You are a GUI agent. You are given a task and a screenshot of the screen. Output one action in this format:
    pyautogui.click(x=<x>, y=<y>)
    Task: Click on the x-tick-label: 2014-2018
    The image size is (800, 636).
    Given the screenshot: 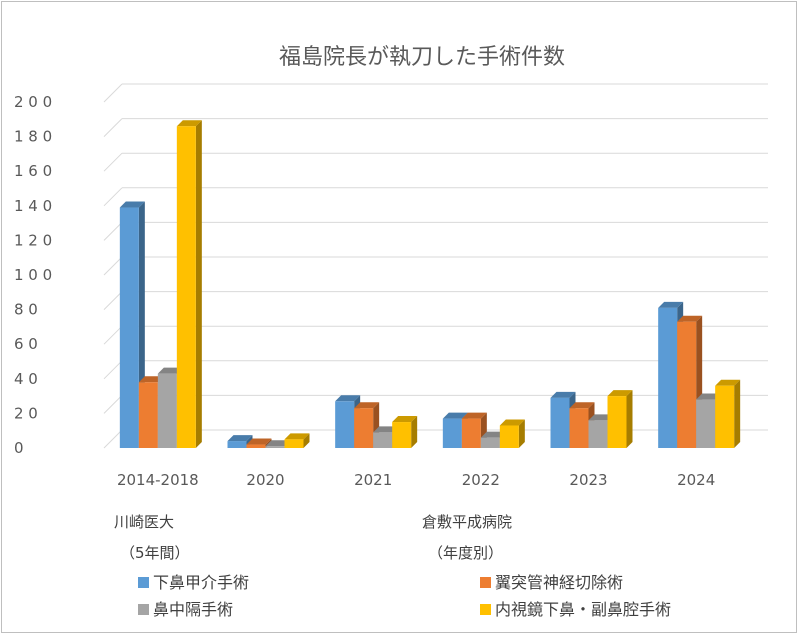 What is the action you would take?
    pyautogui.click(x=158, y=480)
    